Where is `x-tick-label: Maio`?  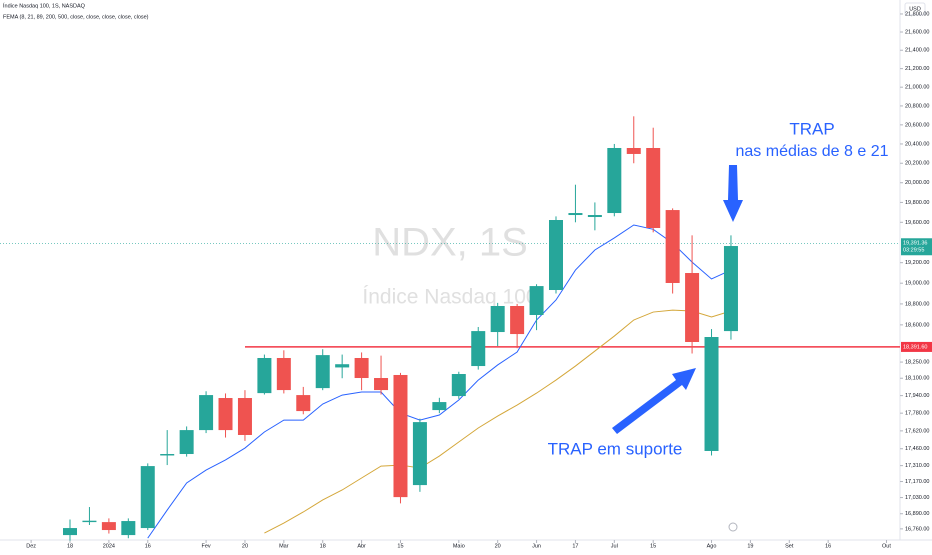
x-tick-label: Maio is located at coordinates (459, 546).